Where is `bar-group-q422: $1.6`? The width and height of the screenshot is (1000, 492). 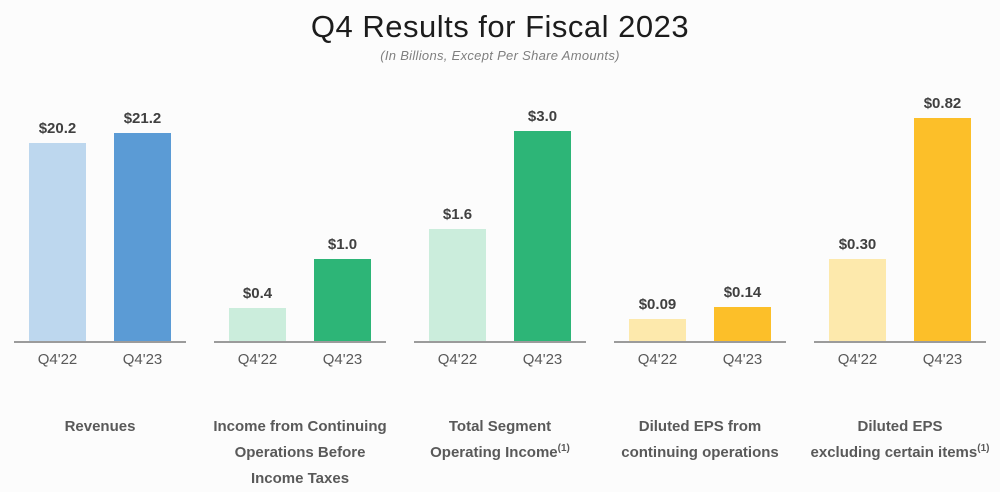 bar-group-q422: $1.6 is located at coordinates (457, 273).